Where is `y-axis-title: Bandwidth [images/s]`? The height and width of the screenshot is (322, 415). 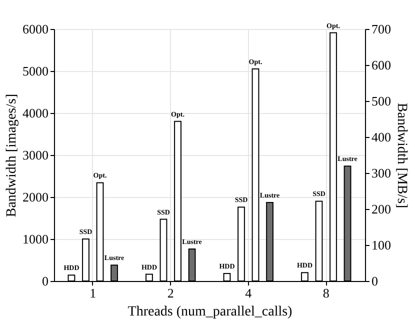
y-axis-title: Bandwidth [images/s] is located at coordinates (12, 156).